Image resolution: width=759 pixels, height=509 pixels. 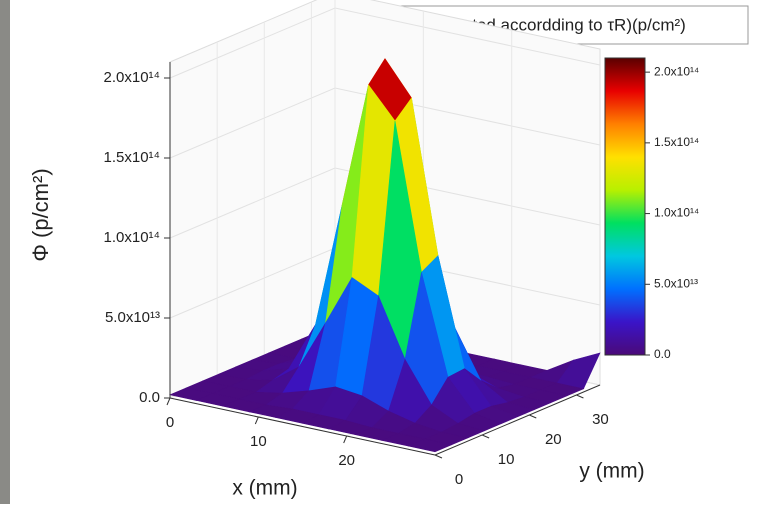 I want to click on x-tick-label: 10, so click(x=258, y=441).